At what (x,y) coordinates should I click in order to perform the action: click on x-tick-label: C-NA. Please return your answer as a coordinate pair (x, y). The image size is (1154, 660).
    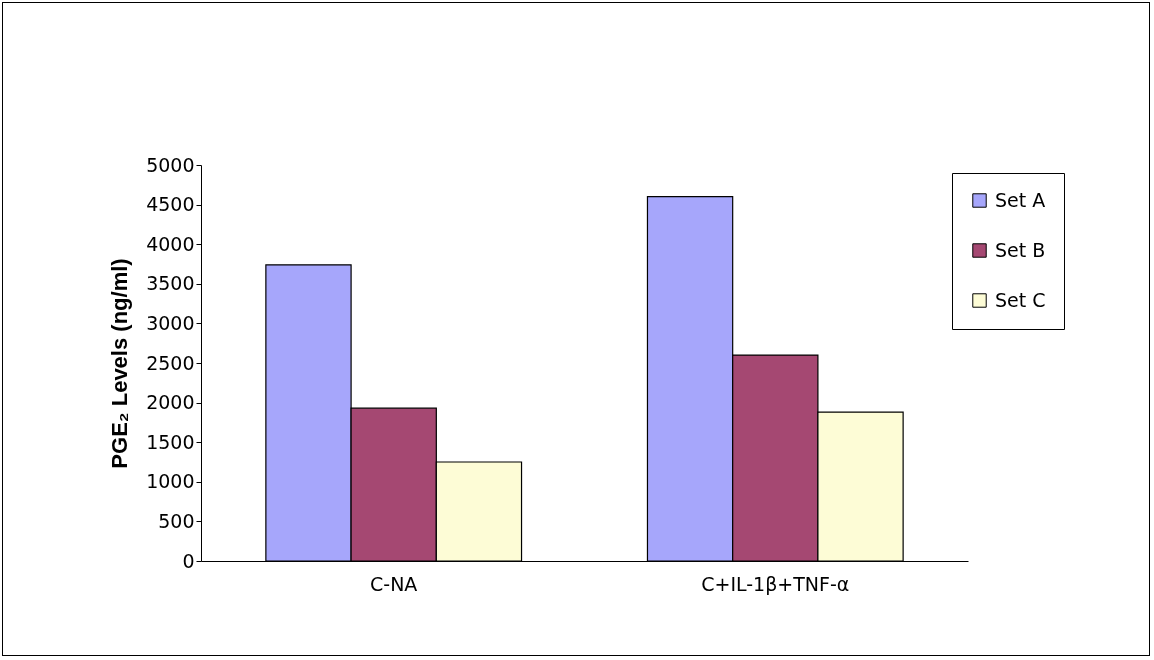
    Looking at the image, I should click on (394, 583).